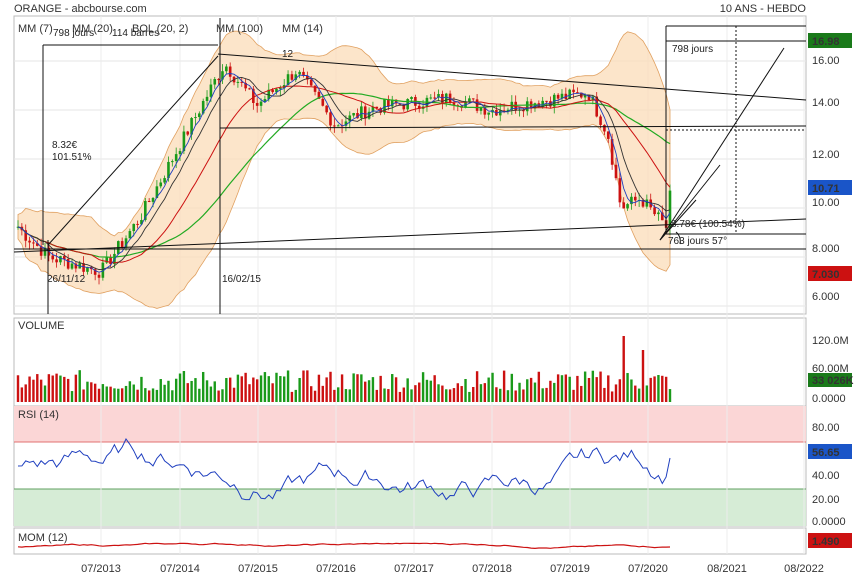  Describe the element at coordinates (302, 29) in the screenshot. I see `legend-mm14: MM (14)` at that location.